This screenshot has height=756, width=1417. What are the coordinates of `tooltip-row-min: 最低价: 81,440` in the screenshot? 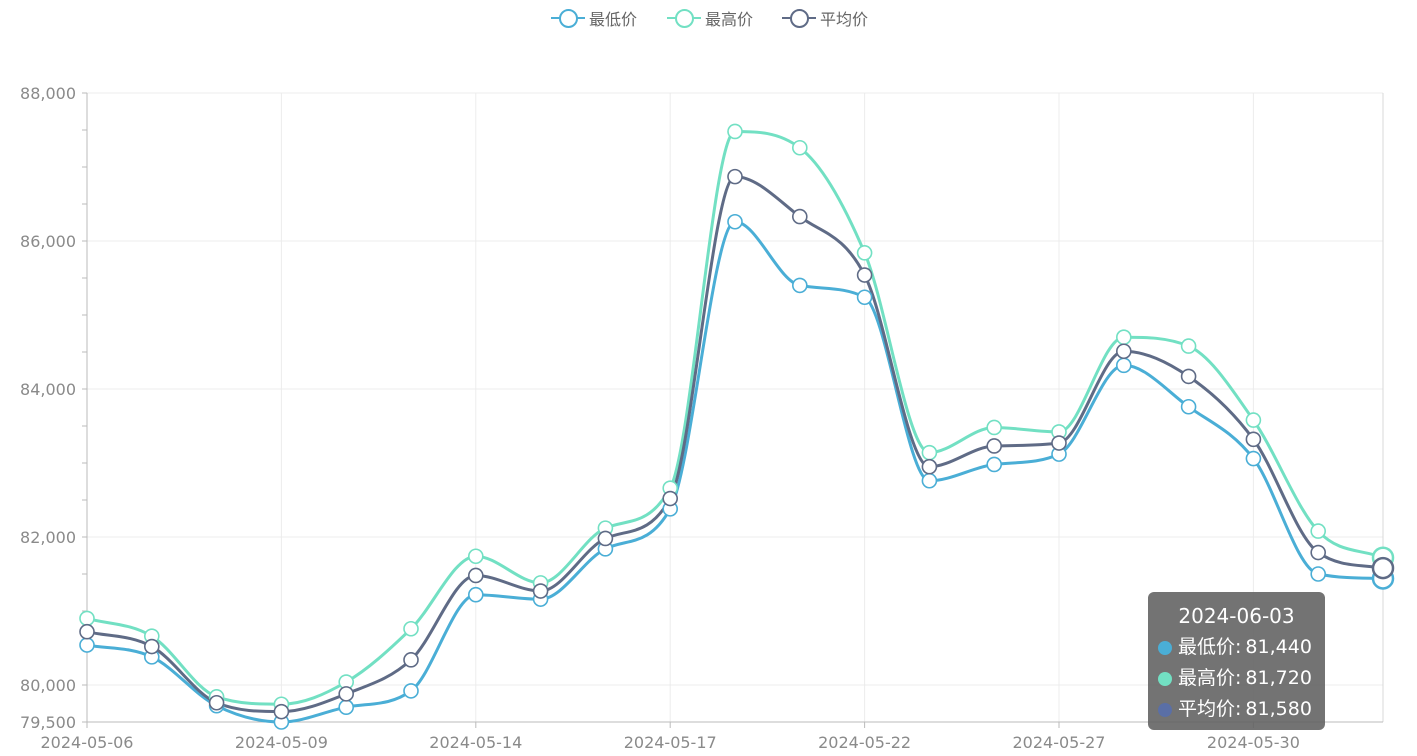 It's located at (1236, 647).